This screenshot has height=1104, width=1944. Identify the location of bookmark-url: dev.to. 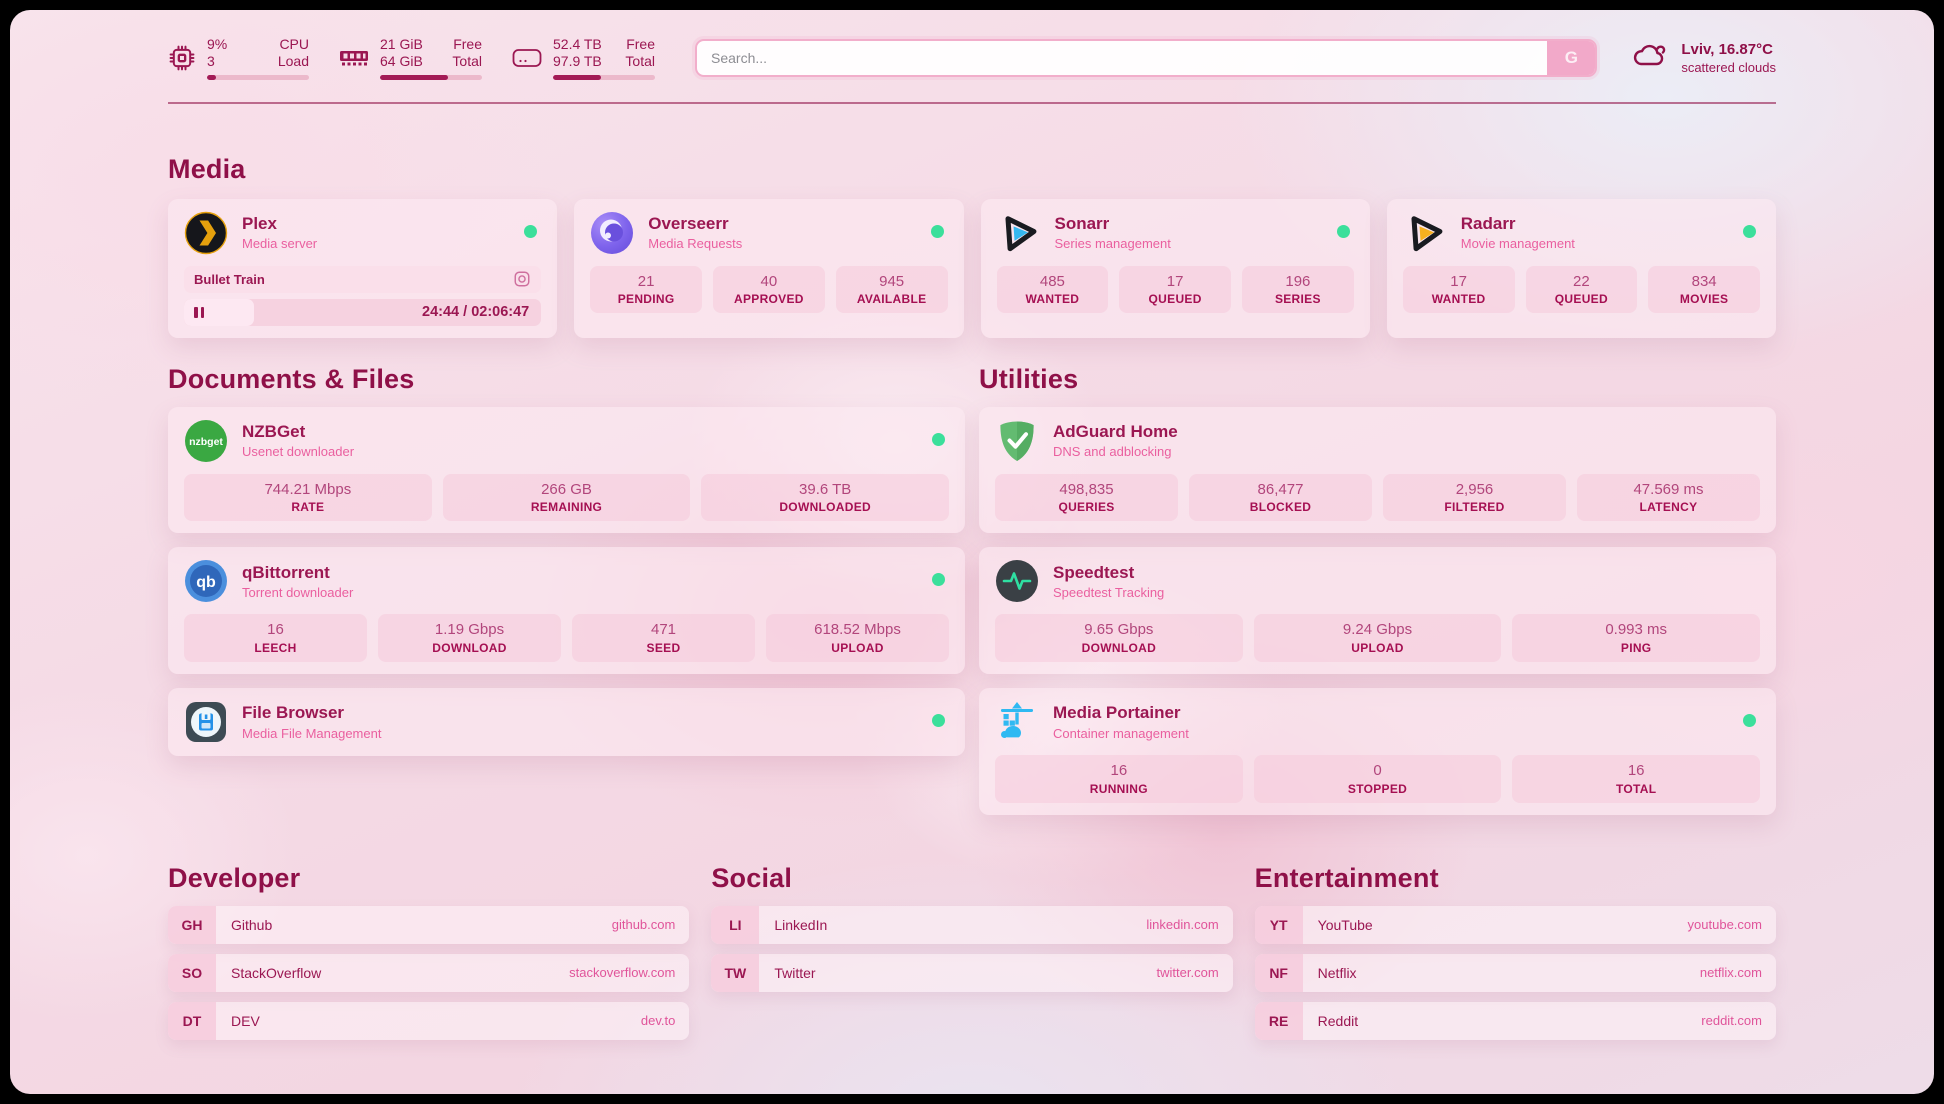
(658, 1021).